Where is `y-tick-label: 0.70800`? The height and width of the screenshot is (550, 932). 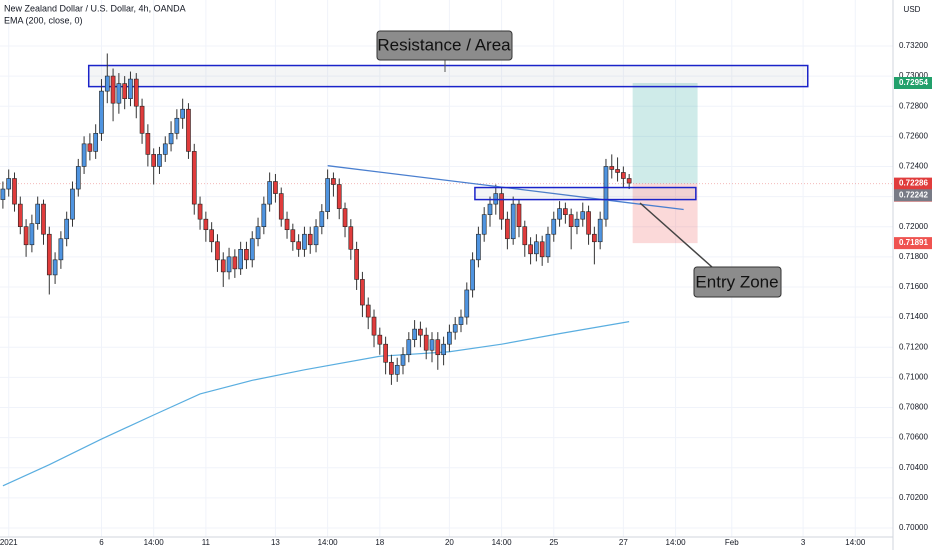 y-tick-label: 0.70800 is located at coordinates (913, 407).